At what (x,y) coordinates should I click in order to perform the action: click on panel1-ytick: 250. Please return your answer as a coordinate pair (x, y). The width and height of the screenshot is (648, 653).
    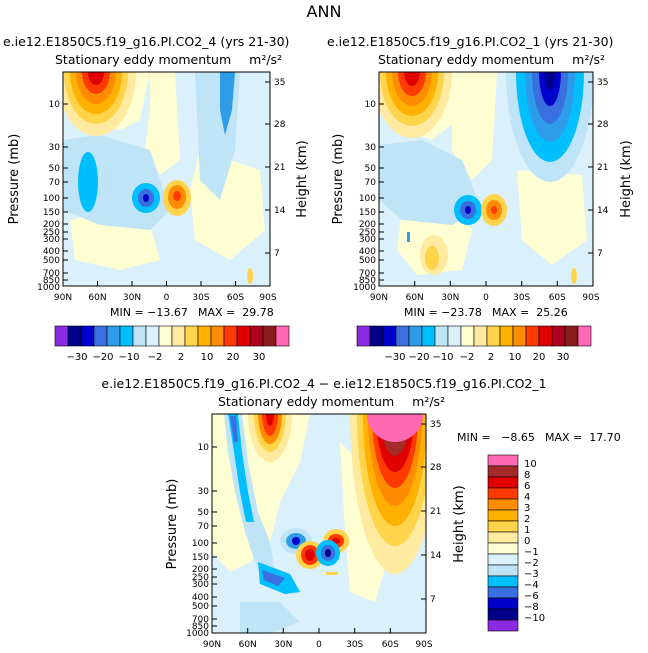
    Looking at the image, I should click on (51, 233).